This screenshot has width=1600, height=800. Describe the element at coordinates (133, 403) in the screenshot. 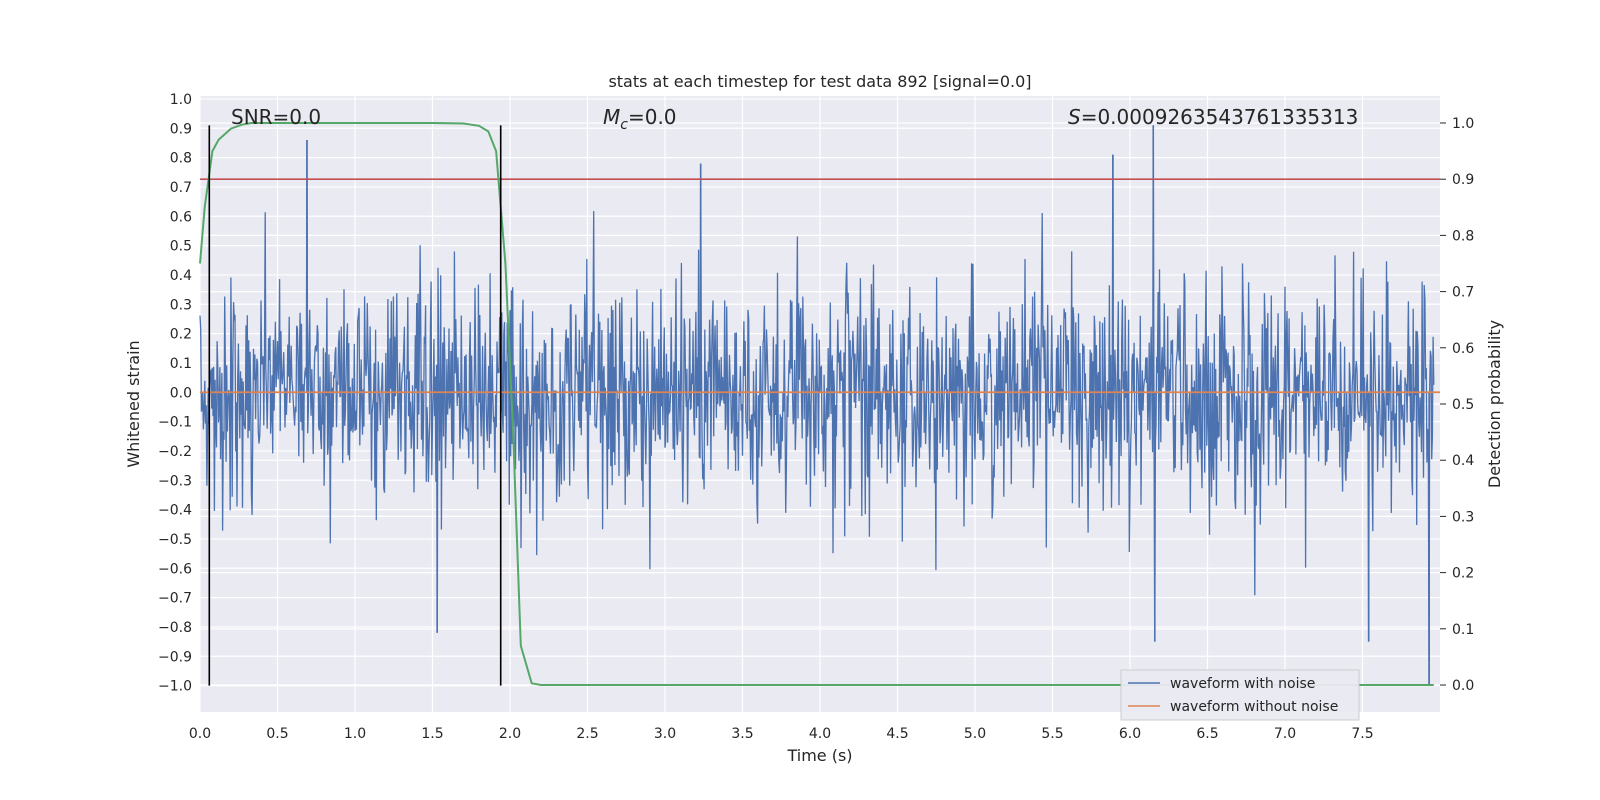

I see `y-axis-label: Whitened strain` at that location.